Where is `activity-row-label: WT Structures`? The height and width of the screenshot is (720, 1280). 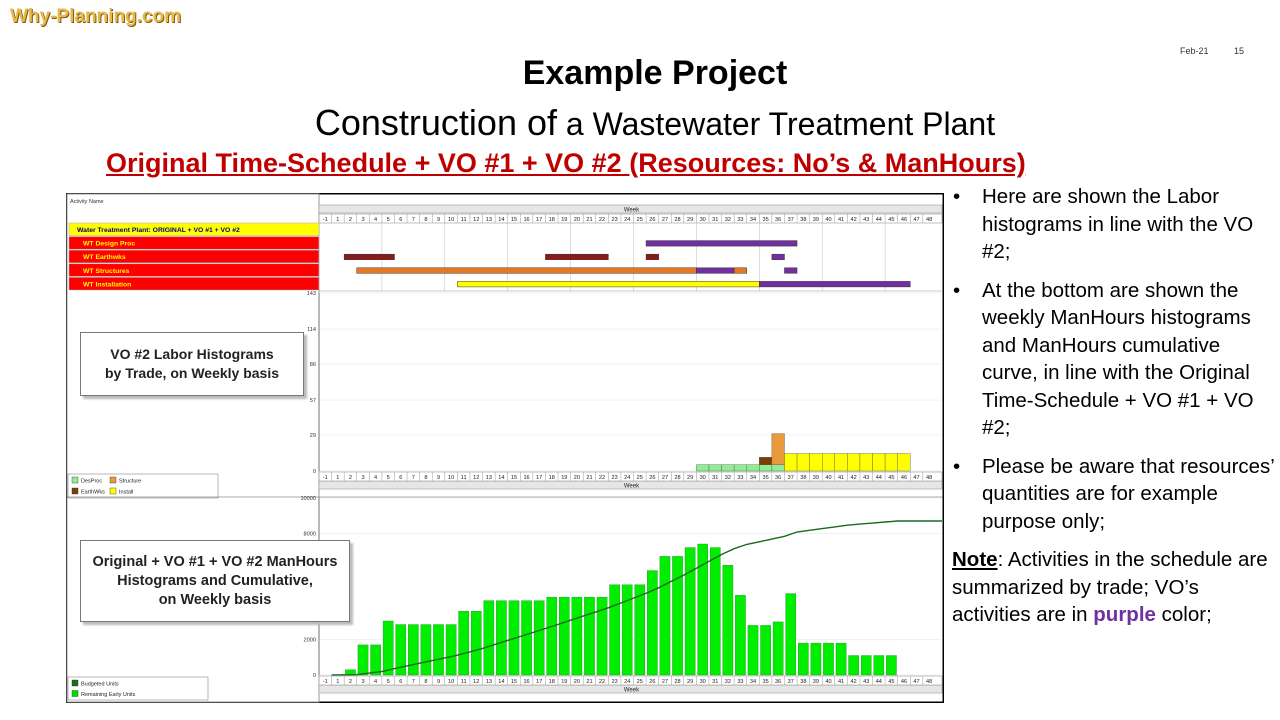
activity-row-label: WT Structures is located at coordinates (106, 271).